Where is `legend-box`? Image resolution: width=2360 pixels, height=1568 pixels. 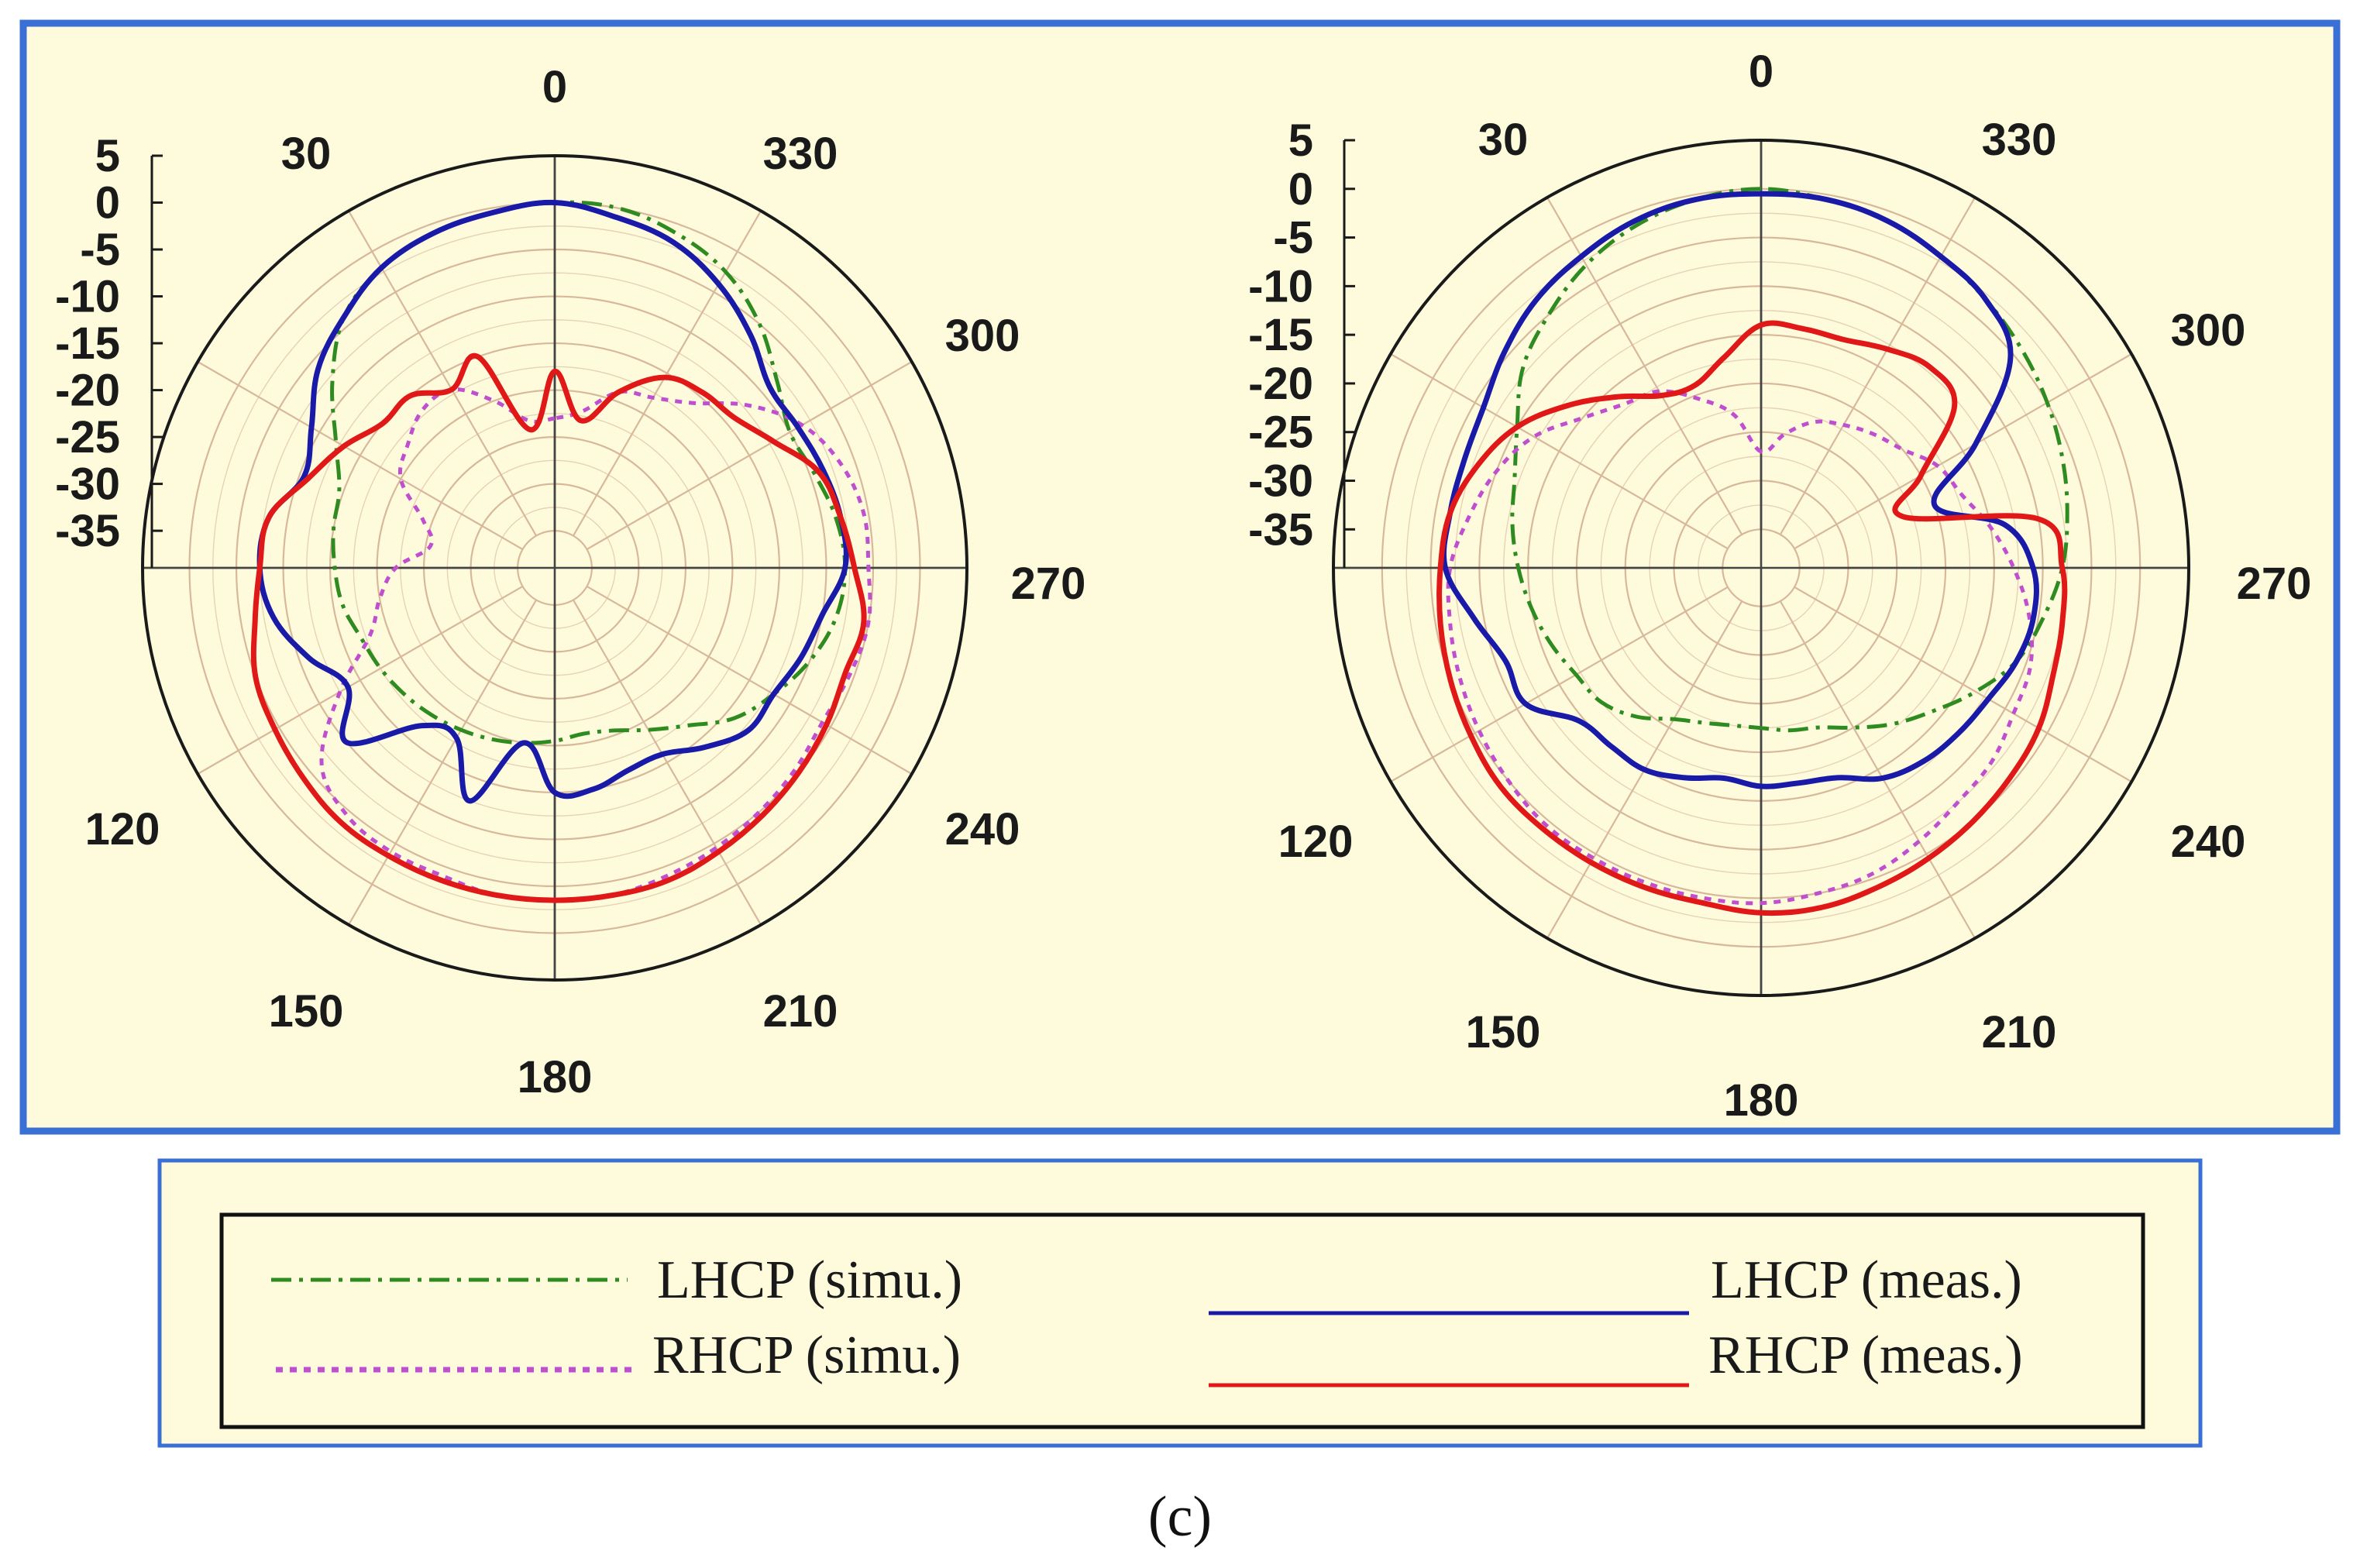
legend-box is located at coordinates (1182, 1320).